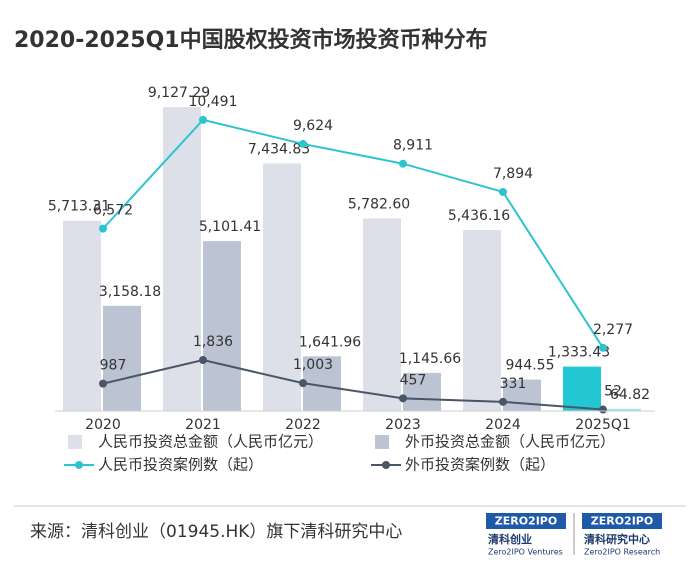 This screenshot has height=581, width=700. Describe the element at coordinates (251, 40) in the screenshot. I see `chart-title: 2020-2025Q1中国股权投资市场投资币种分布` at that location.